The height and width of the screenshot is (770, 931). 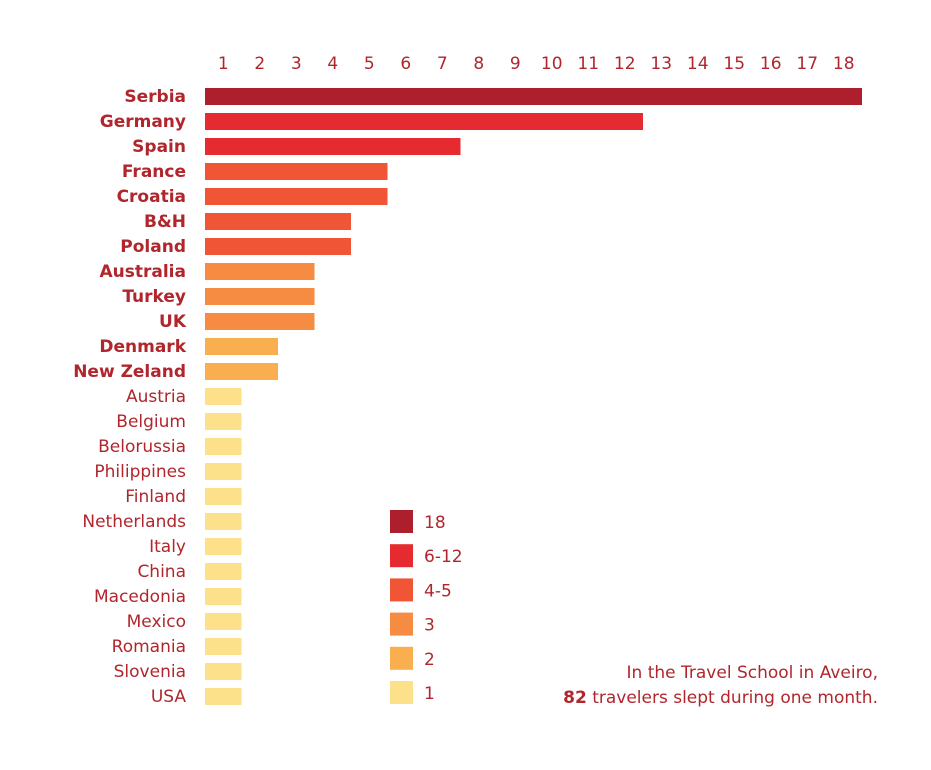 What do you see at coordinates (732, 698) in the screenshot?
I see `footnote-line-2-text: travelers slept during one month.` at bounding box center [732, 698].